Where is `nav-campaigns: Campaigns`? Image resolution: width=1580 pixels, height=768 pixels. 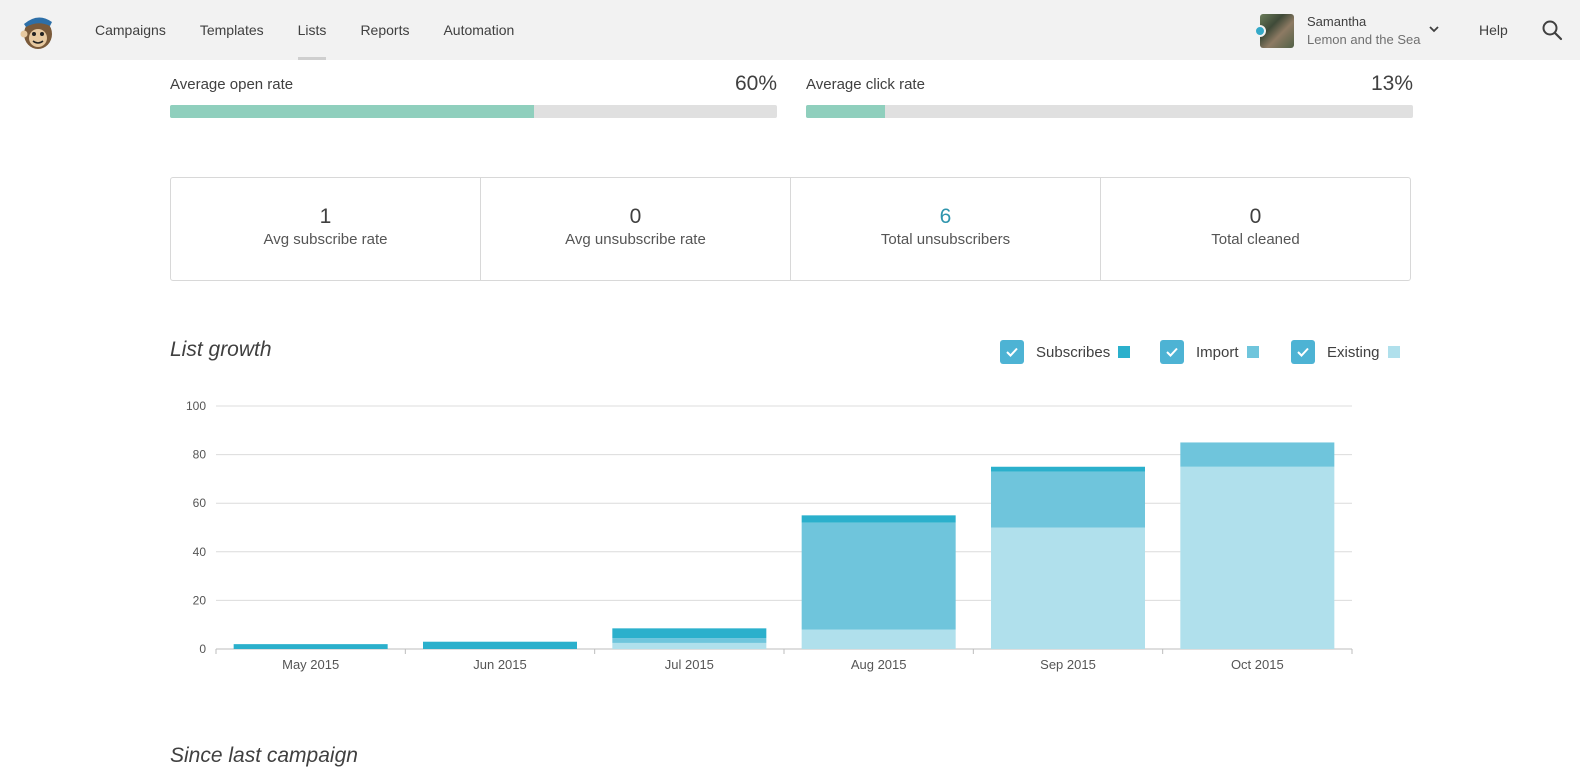
nav-campaigns: Campaigns is located at coordinates (130, 30).